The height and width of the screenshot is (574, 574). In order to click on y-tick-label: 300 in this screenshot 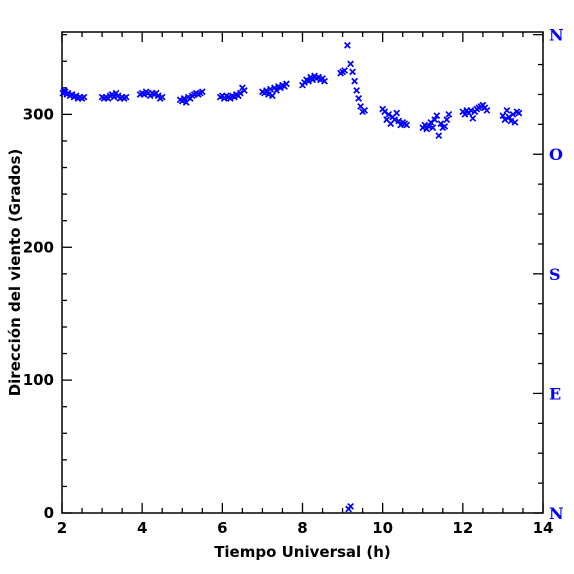, I will do `click(38, 114)`.